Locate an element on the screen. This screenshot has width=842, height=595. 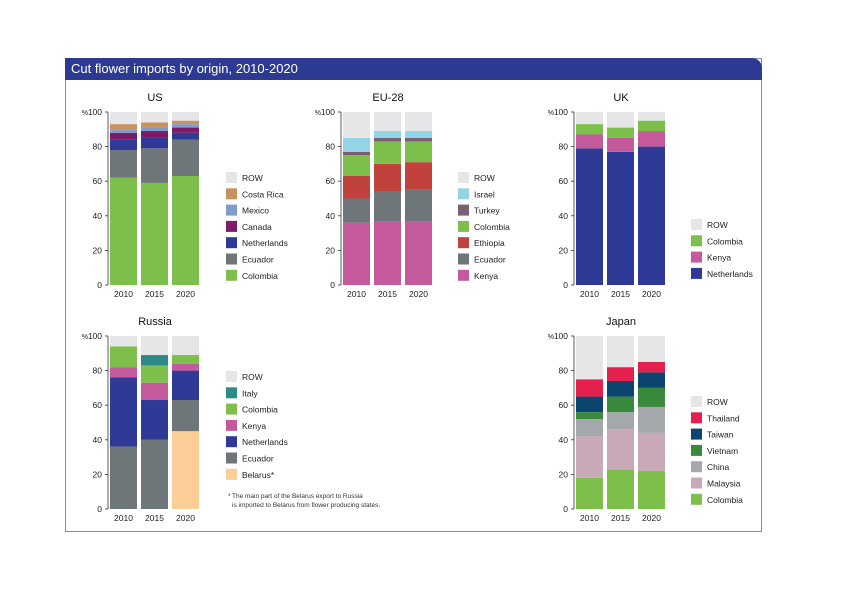
legend-label-japan: Vietnam is located at coordinates (722, 451).